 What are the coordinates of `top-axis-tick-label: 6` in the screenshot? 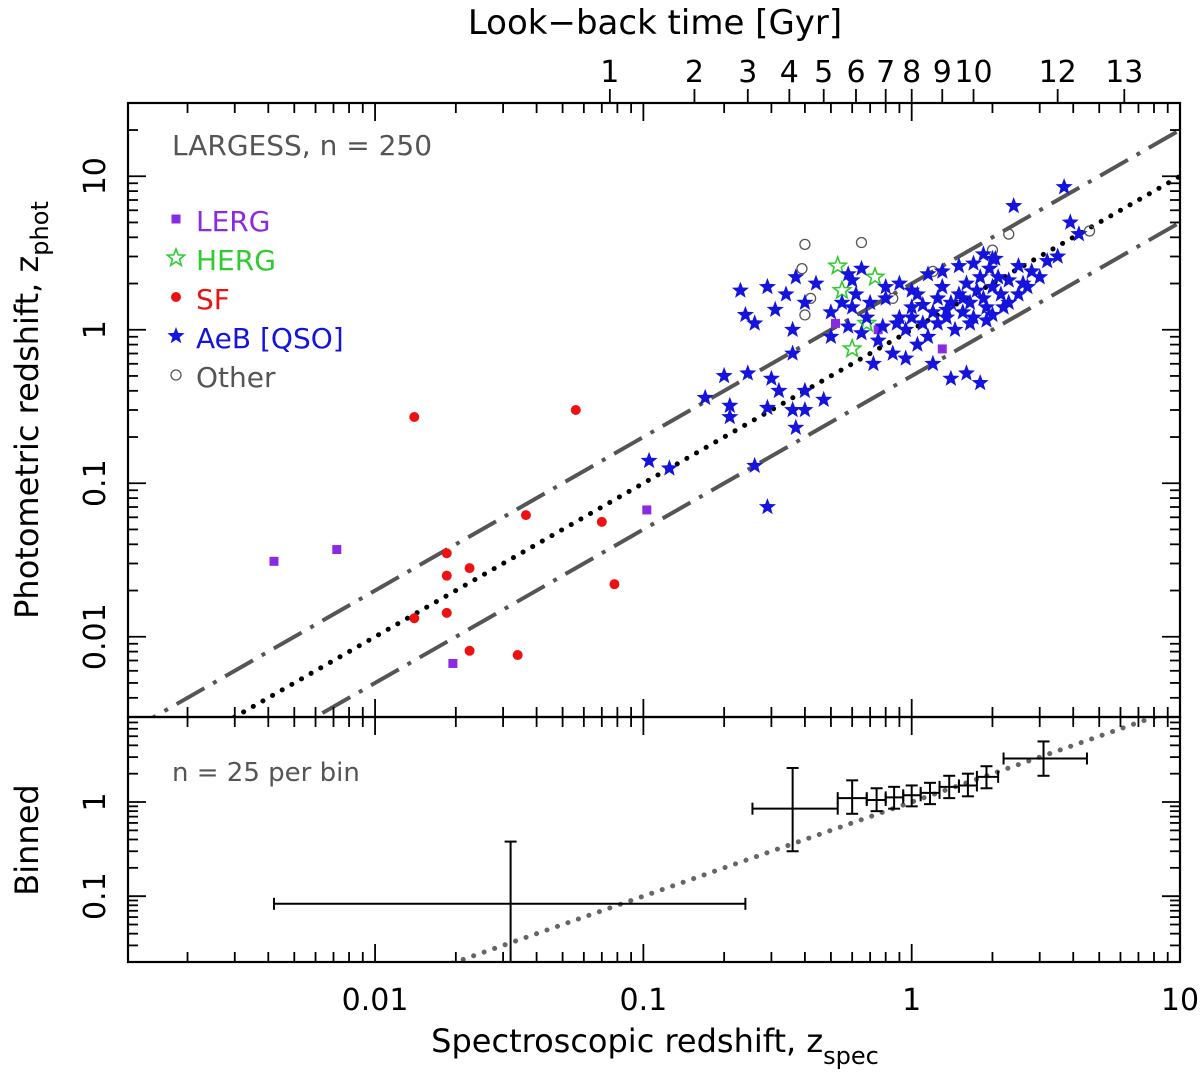 It's located at (855, 72).